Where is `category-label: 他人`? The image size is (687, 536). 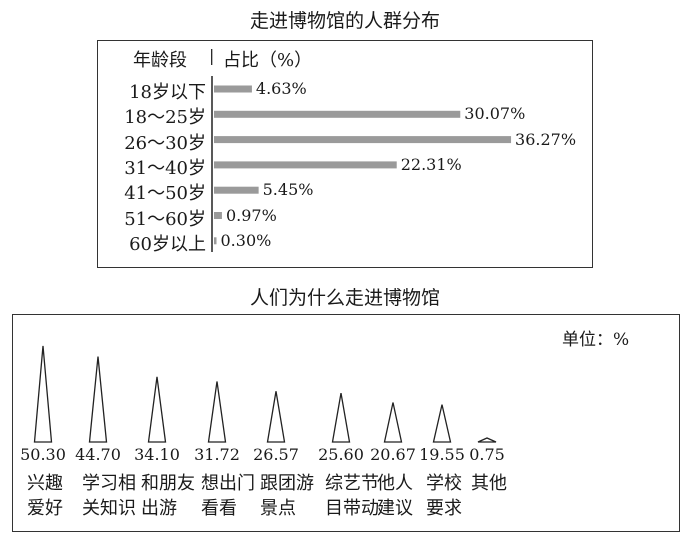 category-label: 他人 is located at coordinates (395, 483).